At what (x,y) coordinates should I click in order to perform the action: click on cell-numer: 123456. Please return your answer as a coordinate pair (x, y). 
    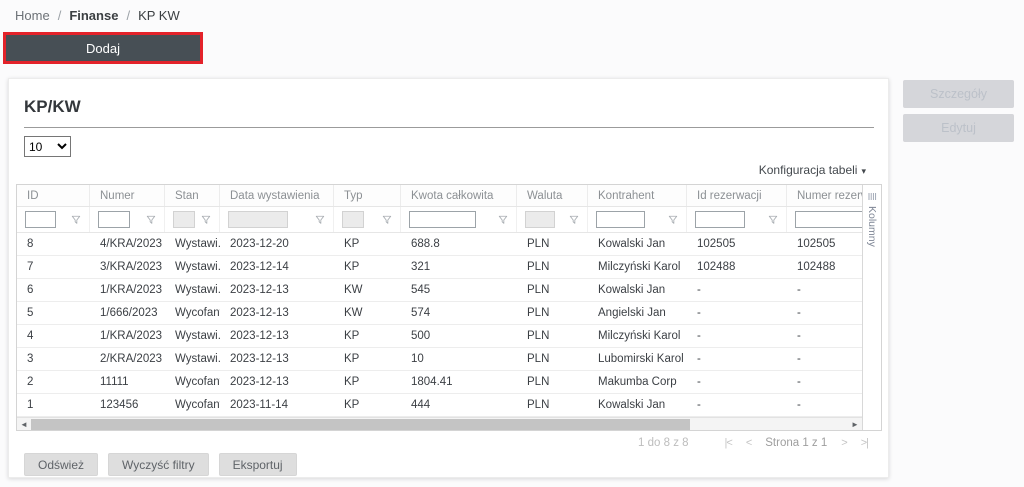
    Looking at the image, I should click on (119, 405).